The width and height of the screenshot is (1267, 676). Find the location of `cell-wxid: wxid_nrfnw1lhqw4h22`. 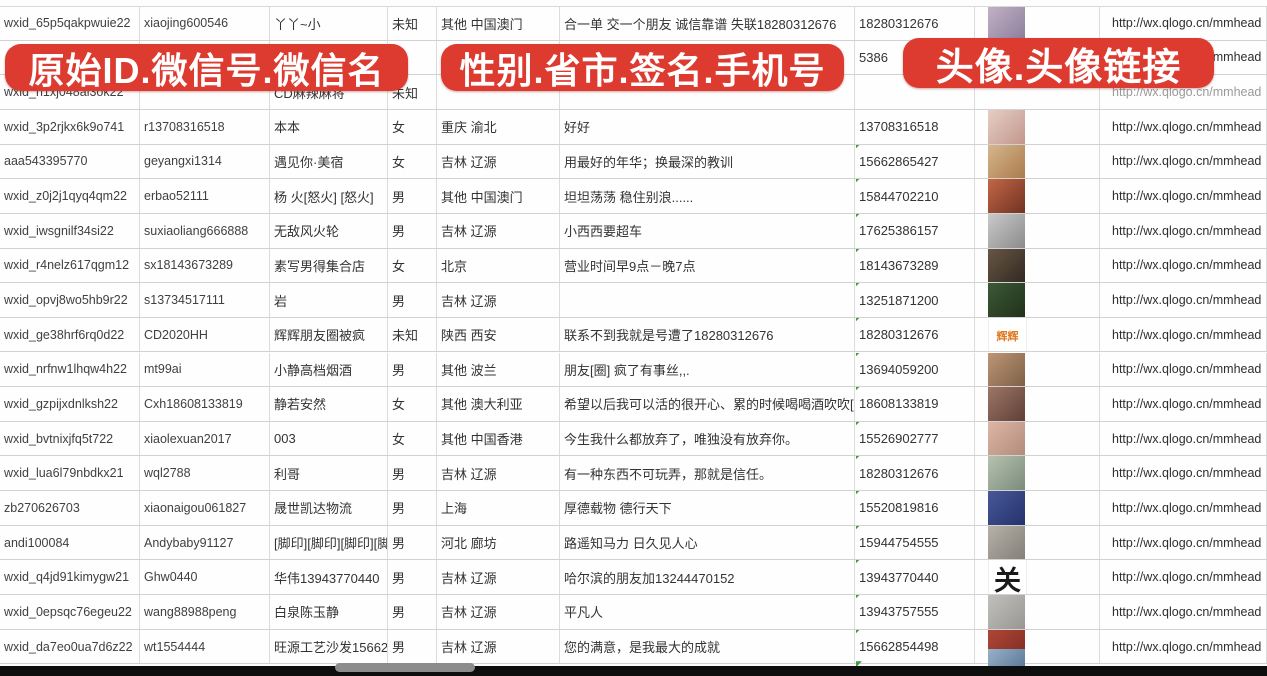

cell-wxid: wxid_nrfnw1lhqw4h22 is located at coordinates (70, 369).